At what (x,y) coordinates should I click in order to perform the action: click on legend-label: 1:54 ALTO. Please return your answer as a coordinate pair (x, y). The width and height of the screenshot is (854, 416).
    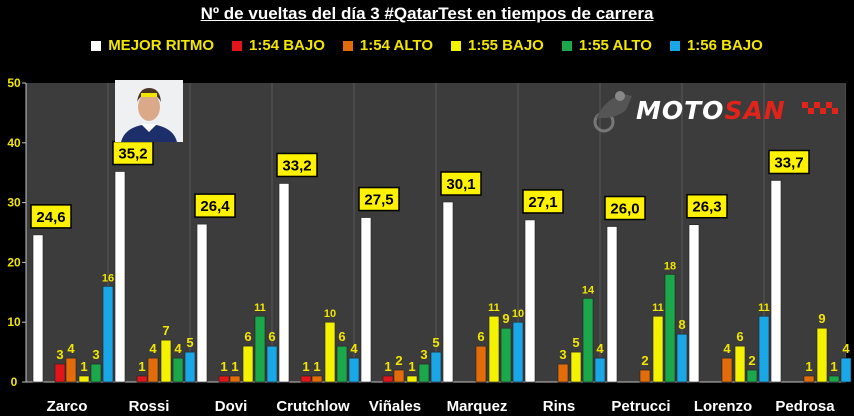
    Looking at the image, I should click on (396, 45).